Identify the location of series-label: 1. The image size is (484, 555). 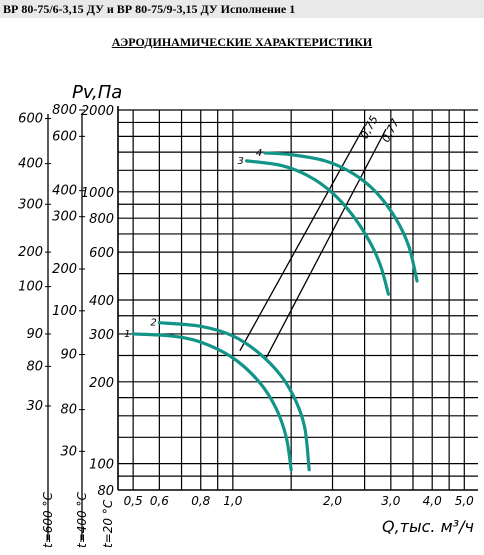
(127, 334).